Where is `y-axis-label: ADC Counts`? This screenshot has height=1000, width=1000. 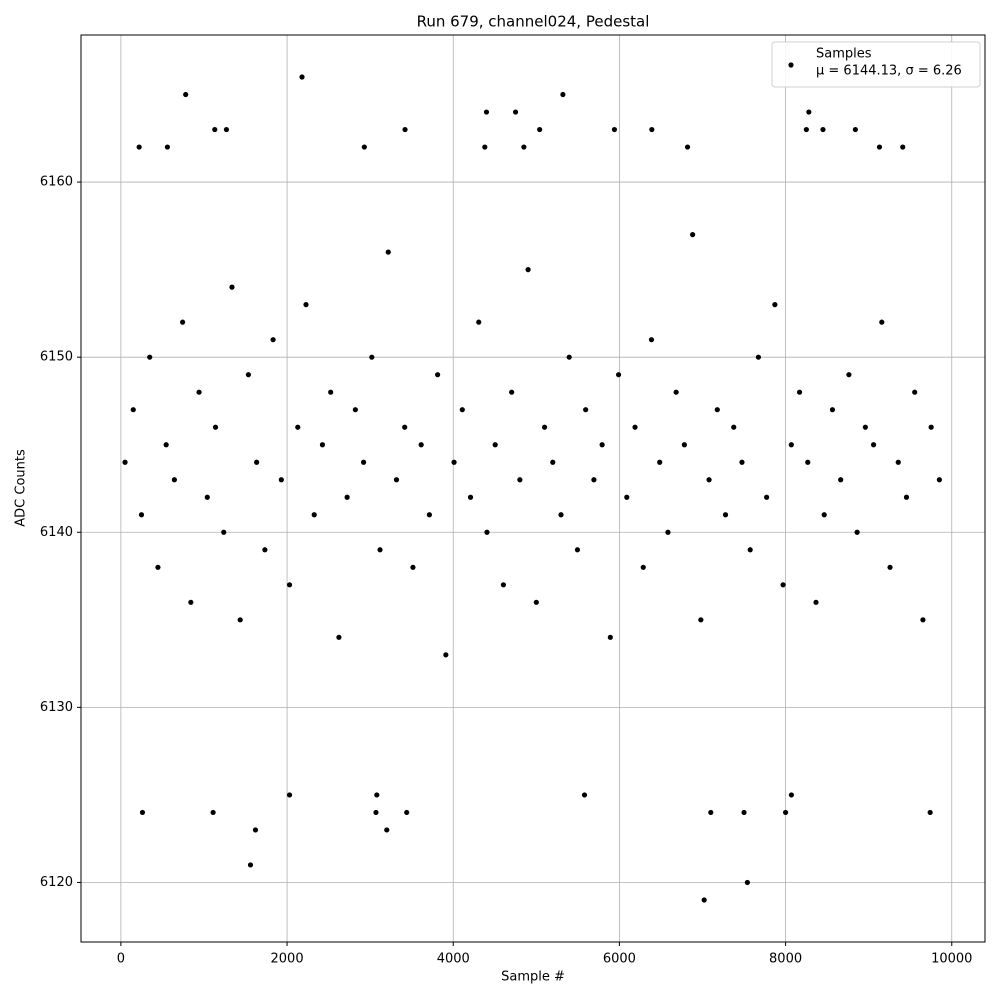 y-axis-label: ADC Counts is located at coordinates (21, 488).